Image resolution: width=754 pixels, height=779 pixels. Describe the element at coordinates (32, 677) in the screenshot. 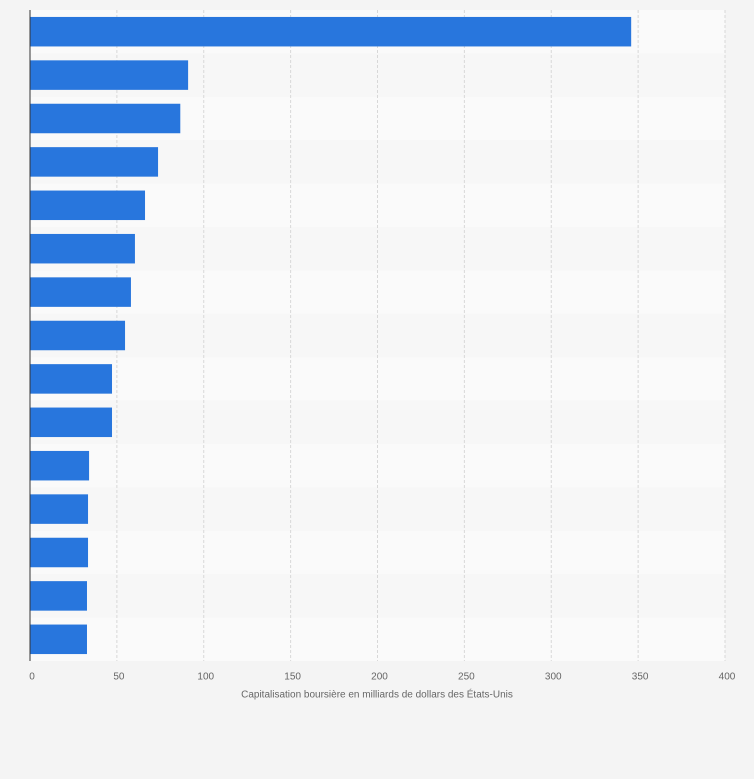

I see `x-tick-label: 0` at that location.